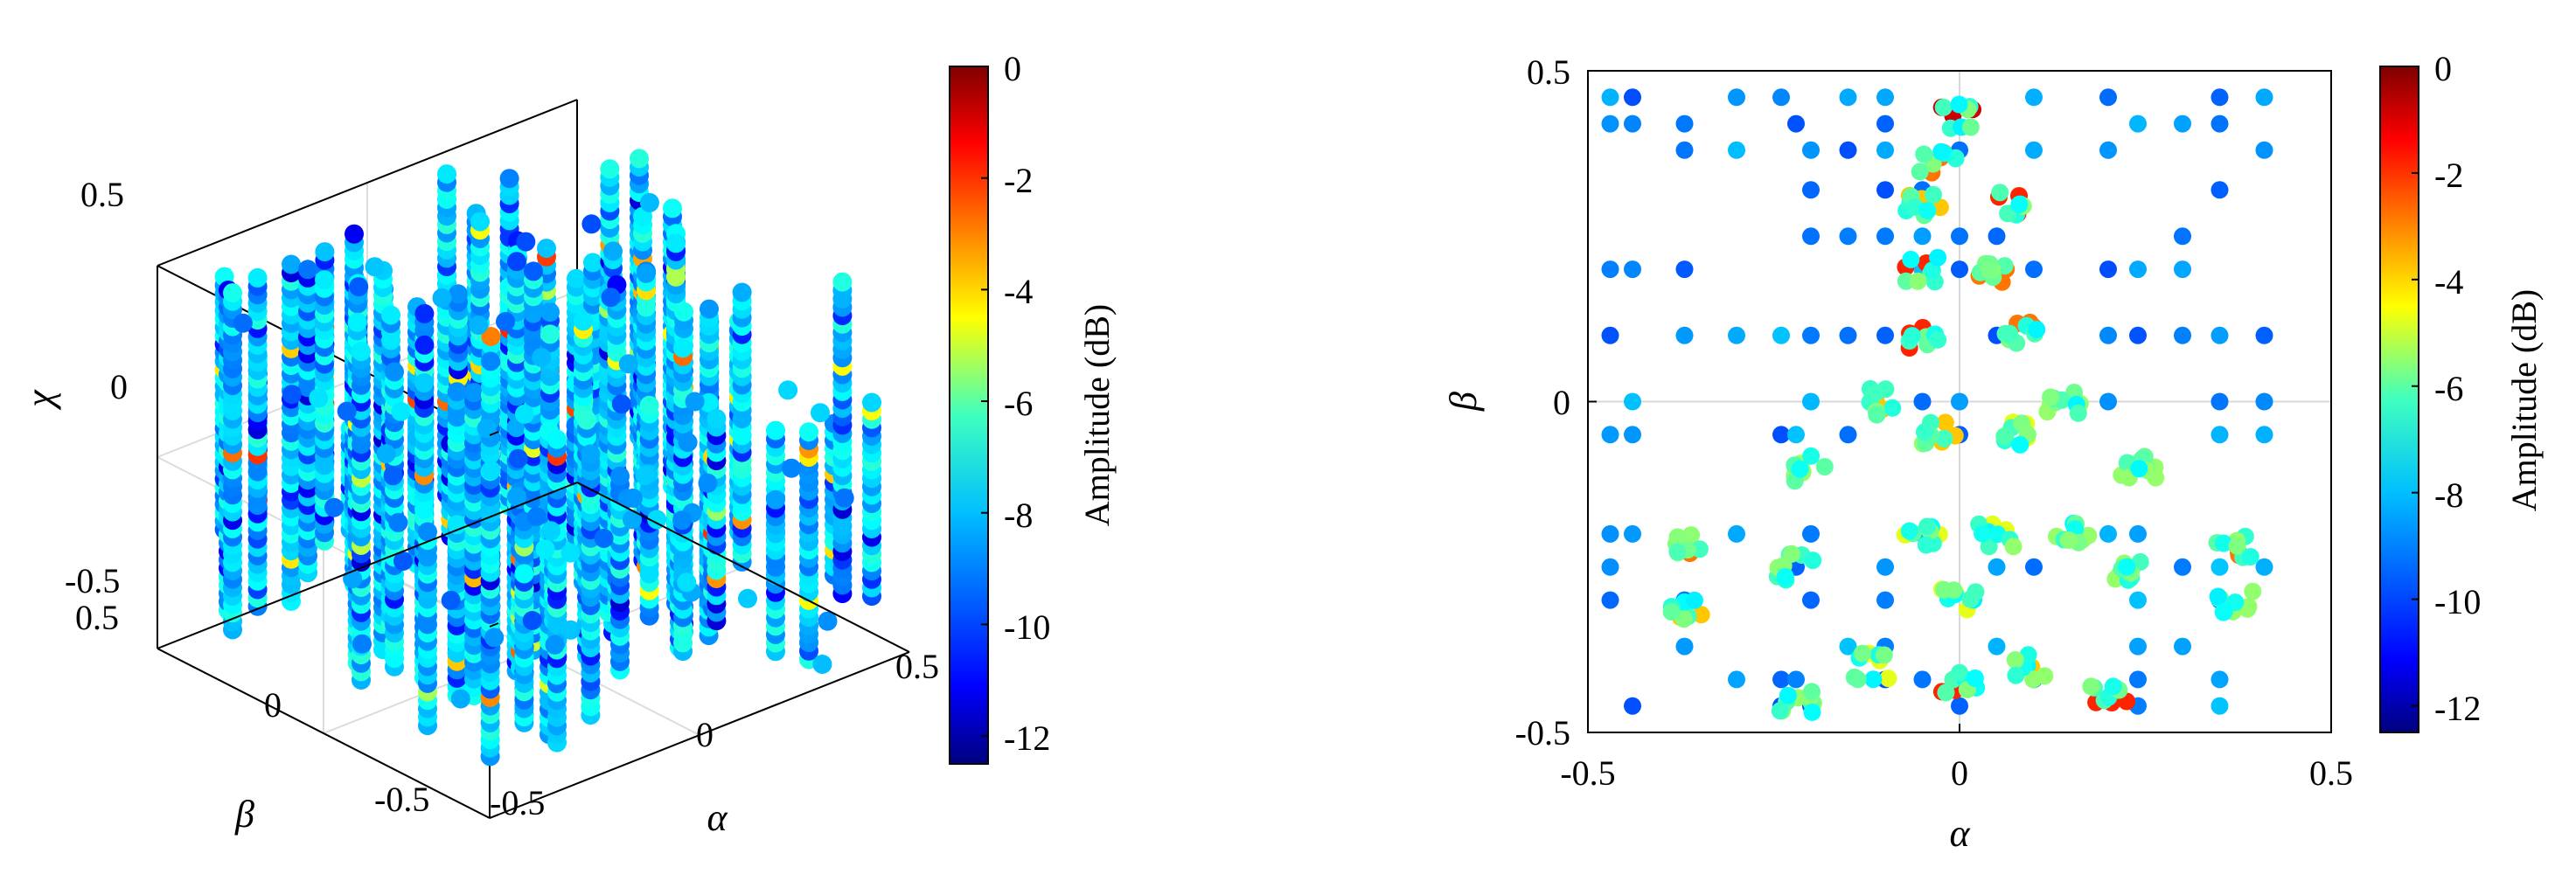 This screenshot has height=888, width=2576. I want to click on y-axis-label: β, so click(244, 814).